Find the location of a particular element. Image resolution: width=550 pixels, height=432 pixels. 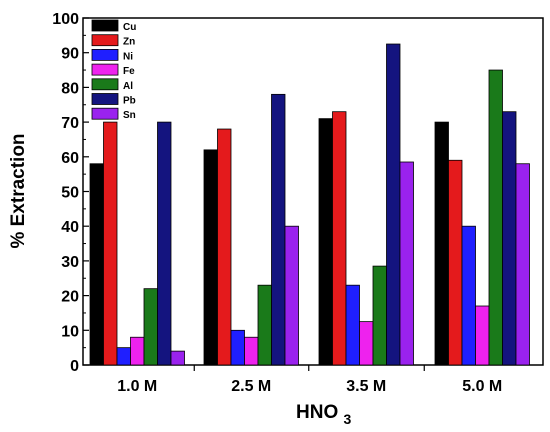

y-axis-title: % Extraction is located at coordinates (18, 190).